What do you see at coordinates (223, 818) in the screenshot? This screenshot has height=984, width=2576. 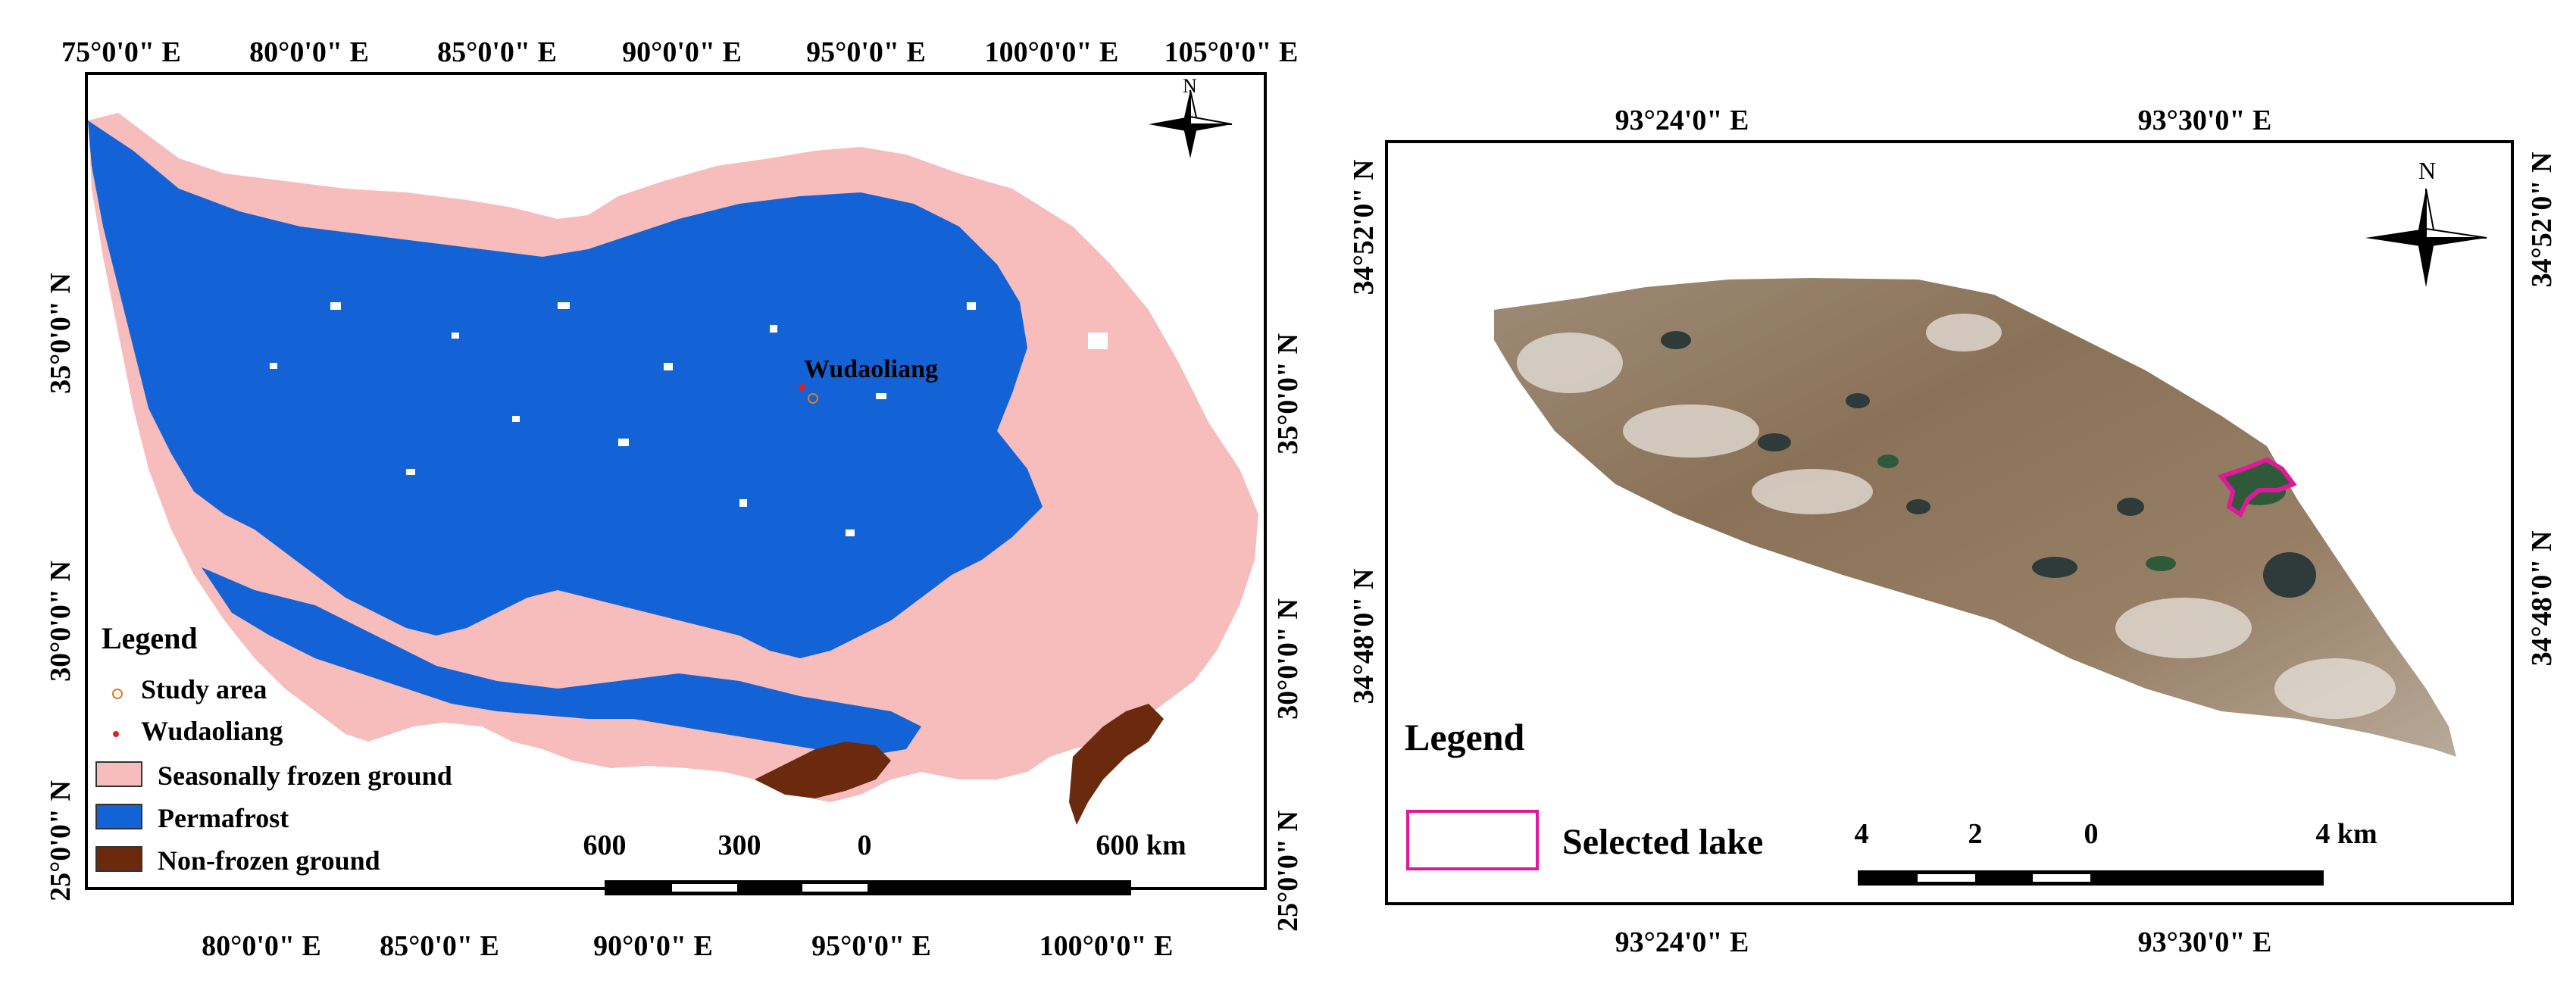 I see `legend-permafrost-label: Permafrost` at bounding box center [223, 818].